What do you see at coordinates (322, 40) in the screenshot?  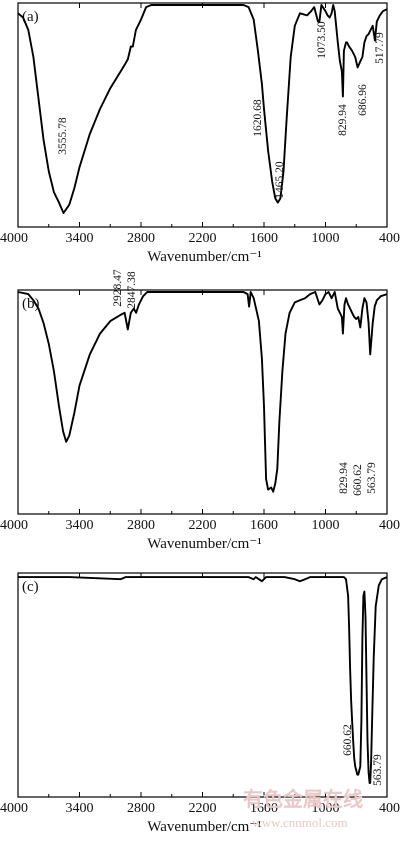 I see `peak-label: 1073.50` at bounding box center [322, 40].